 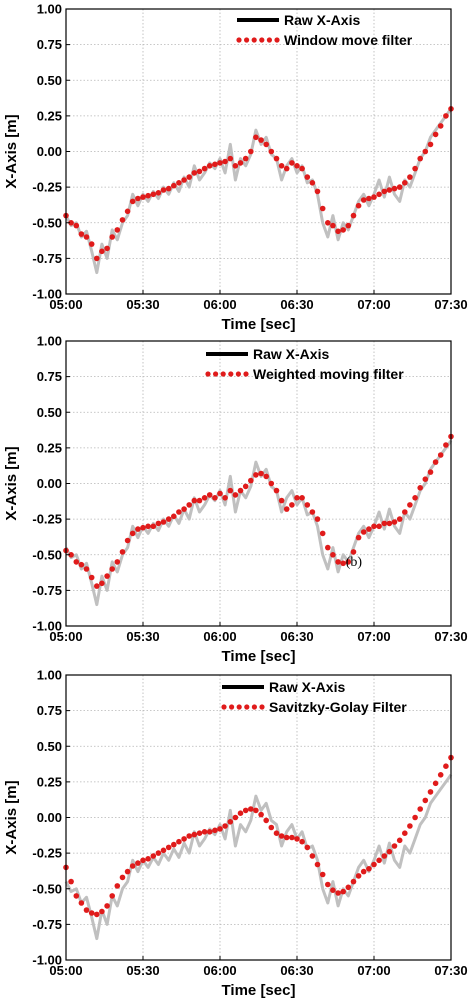 I want to click on series-line-raw, so click(x=258, y=523).